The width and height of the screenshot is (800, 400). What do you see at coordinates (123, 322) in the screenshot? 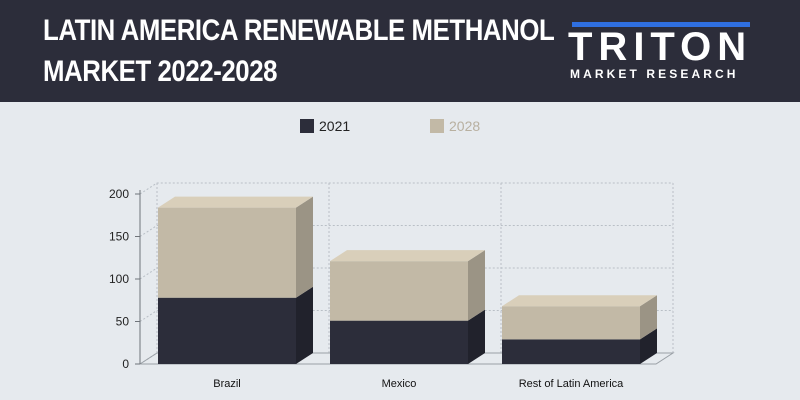
I see `y-tick-label: 50` at bounding box center [123, 322].